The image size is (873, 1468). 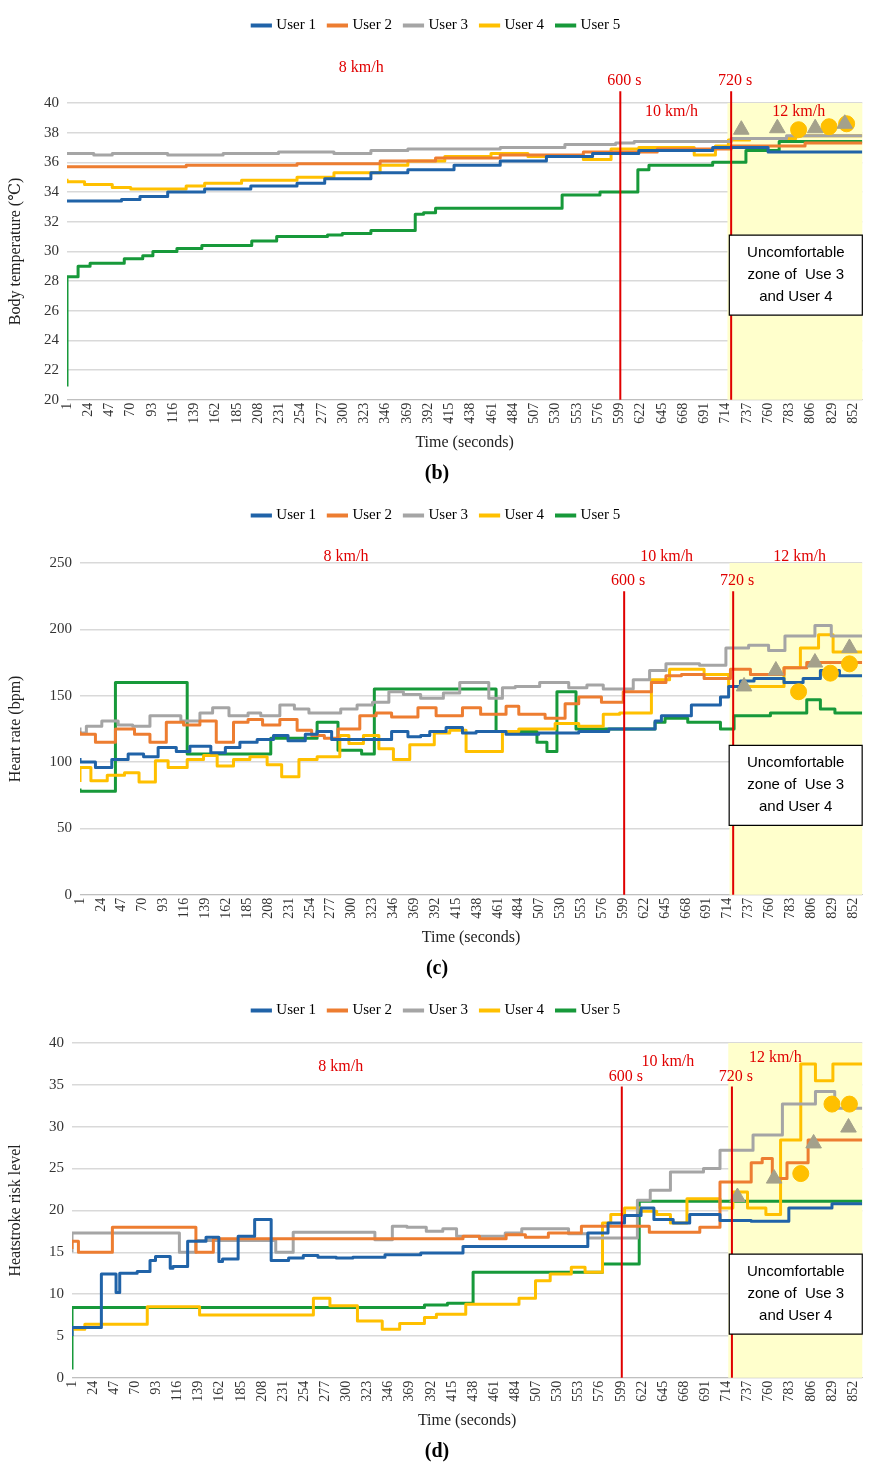 I want to click on legend-label: User 3, so click(x=448, y=1009).